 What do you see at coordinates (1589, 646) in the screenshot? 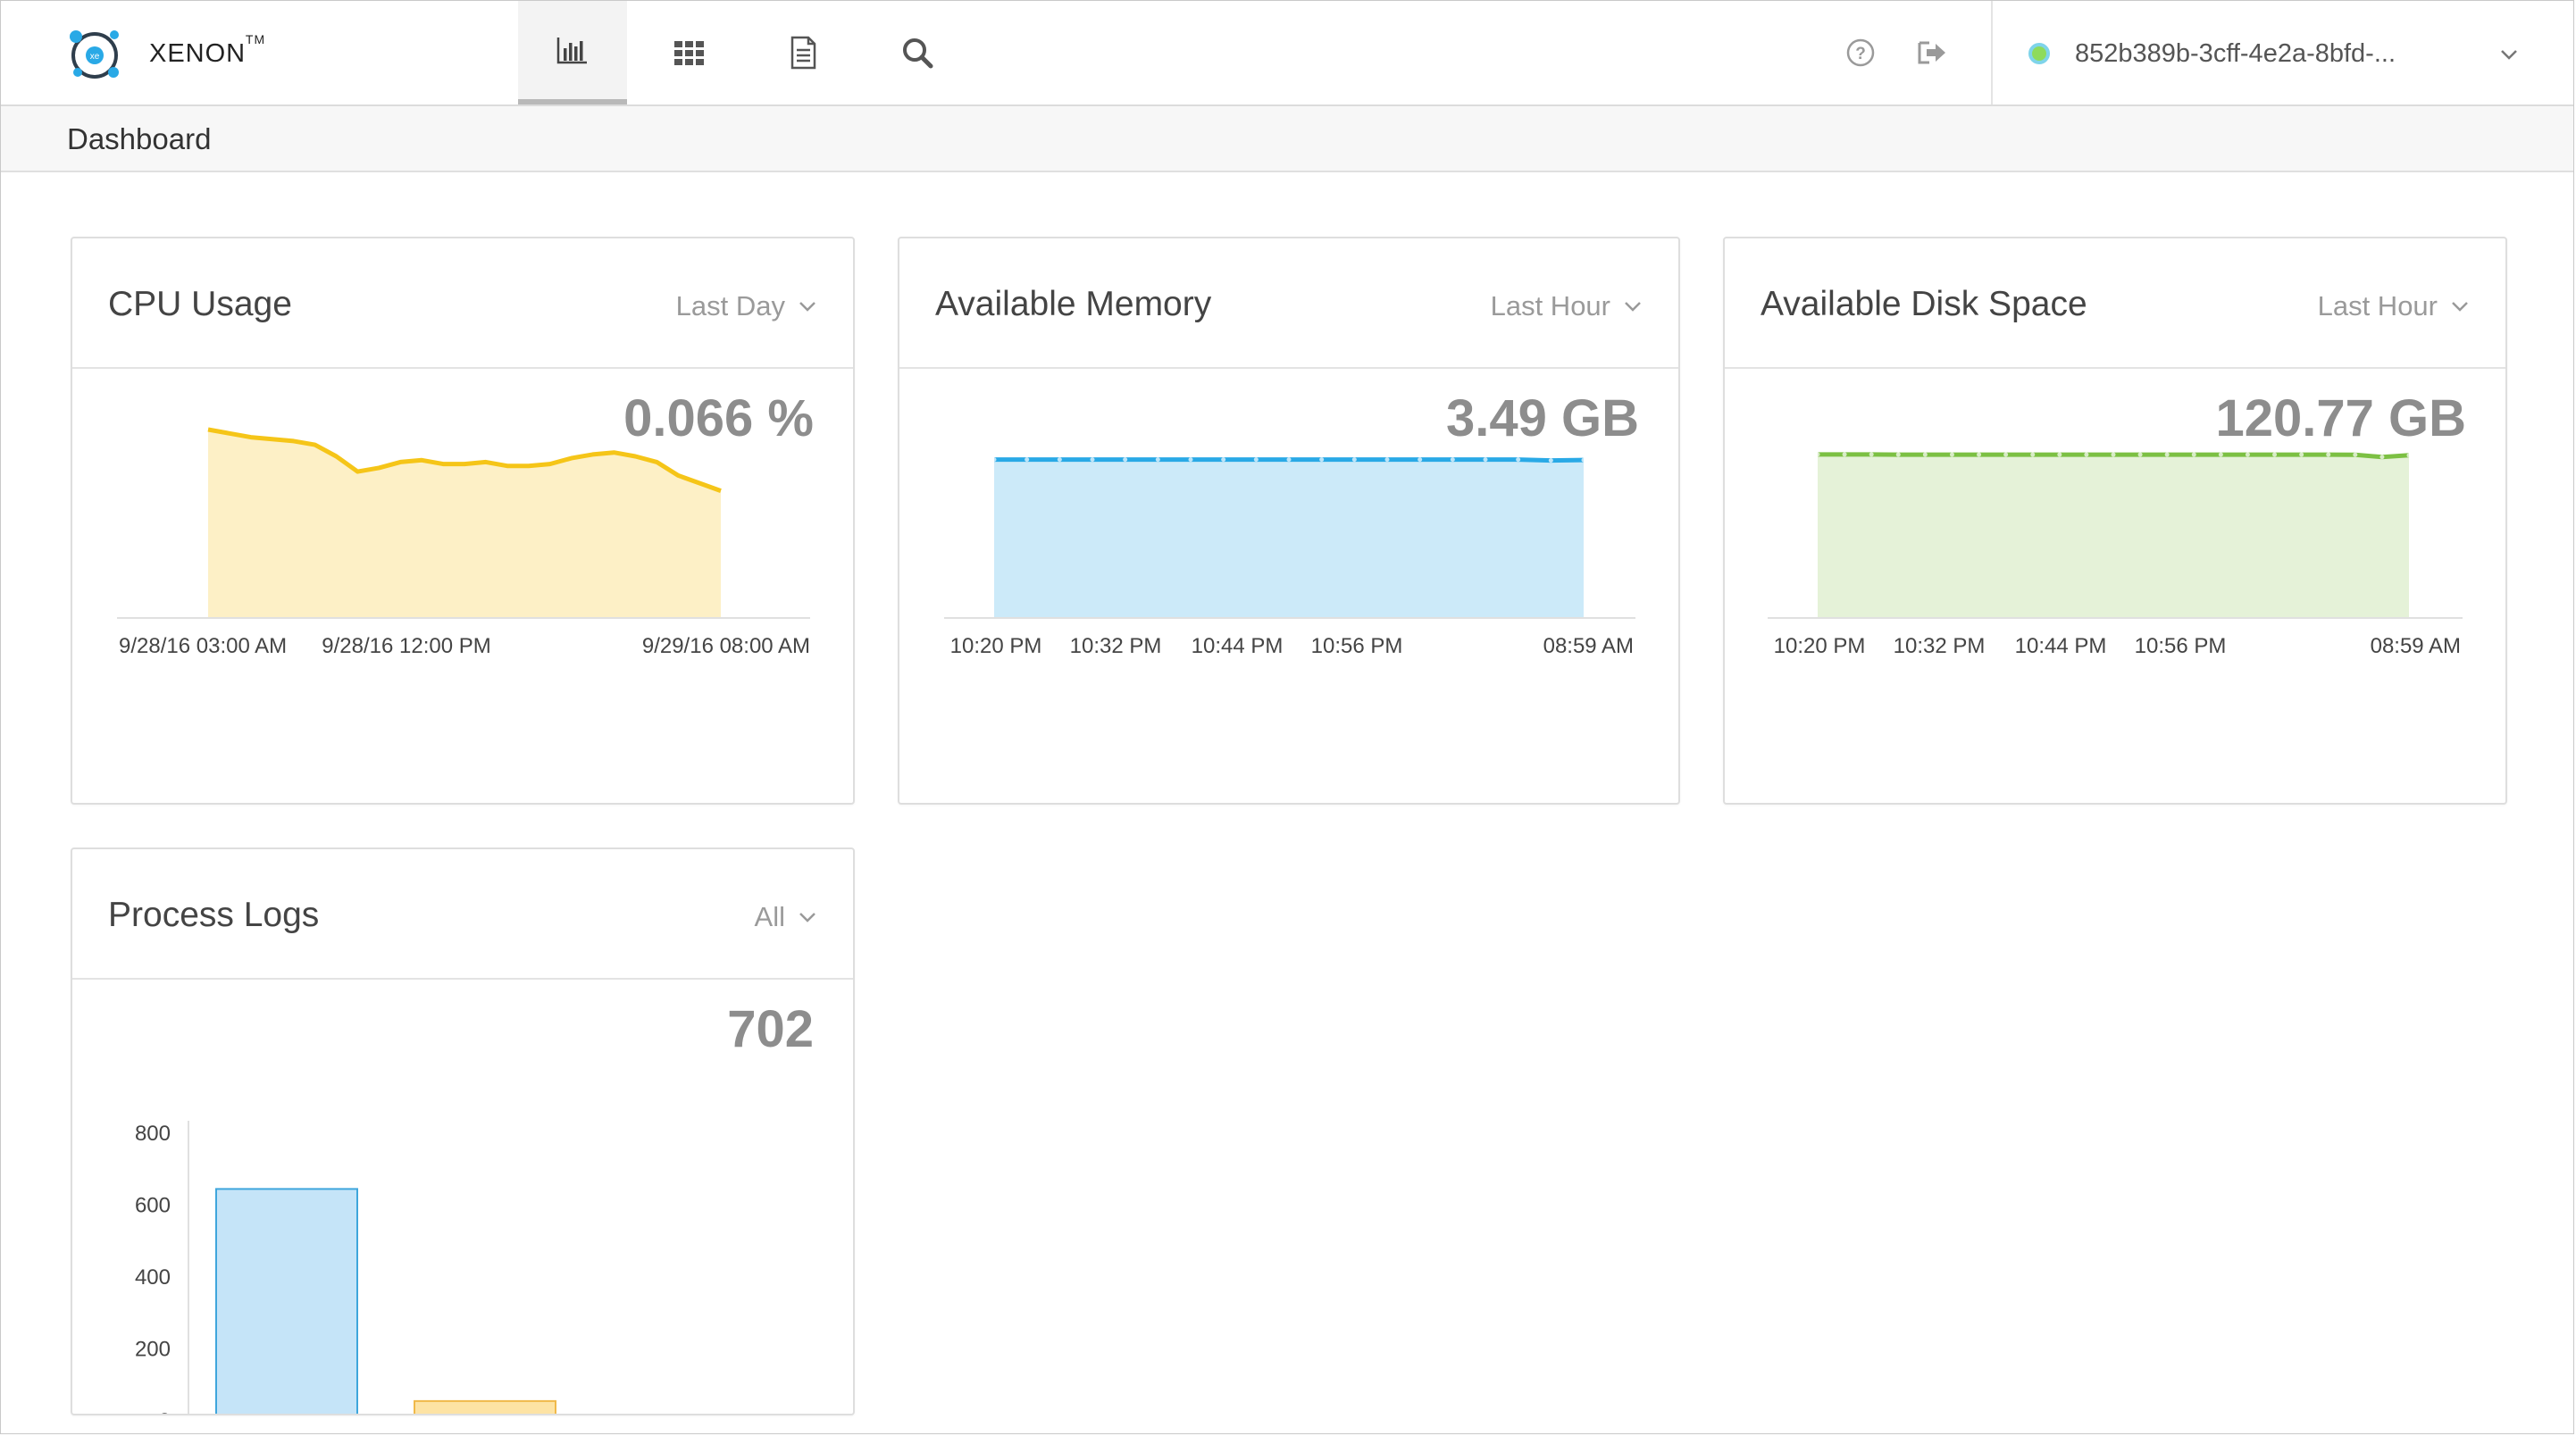
I see `x-tick-label: 08:59 AM` at bounding box center [1589, 646].